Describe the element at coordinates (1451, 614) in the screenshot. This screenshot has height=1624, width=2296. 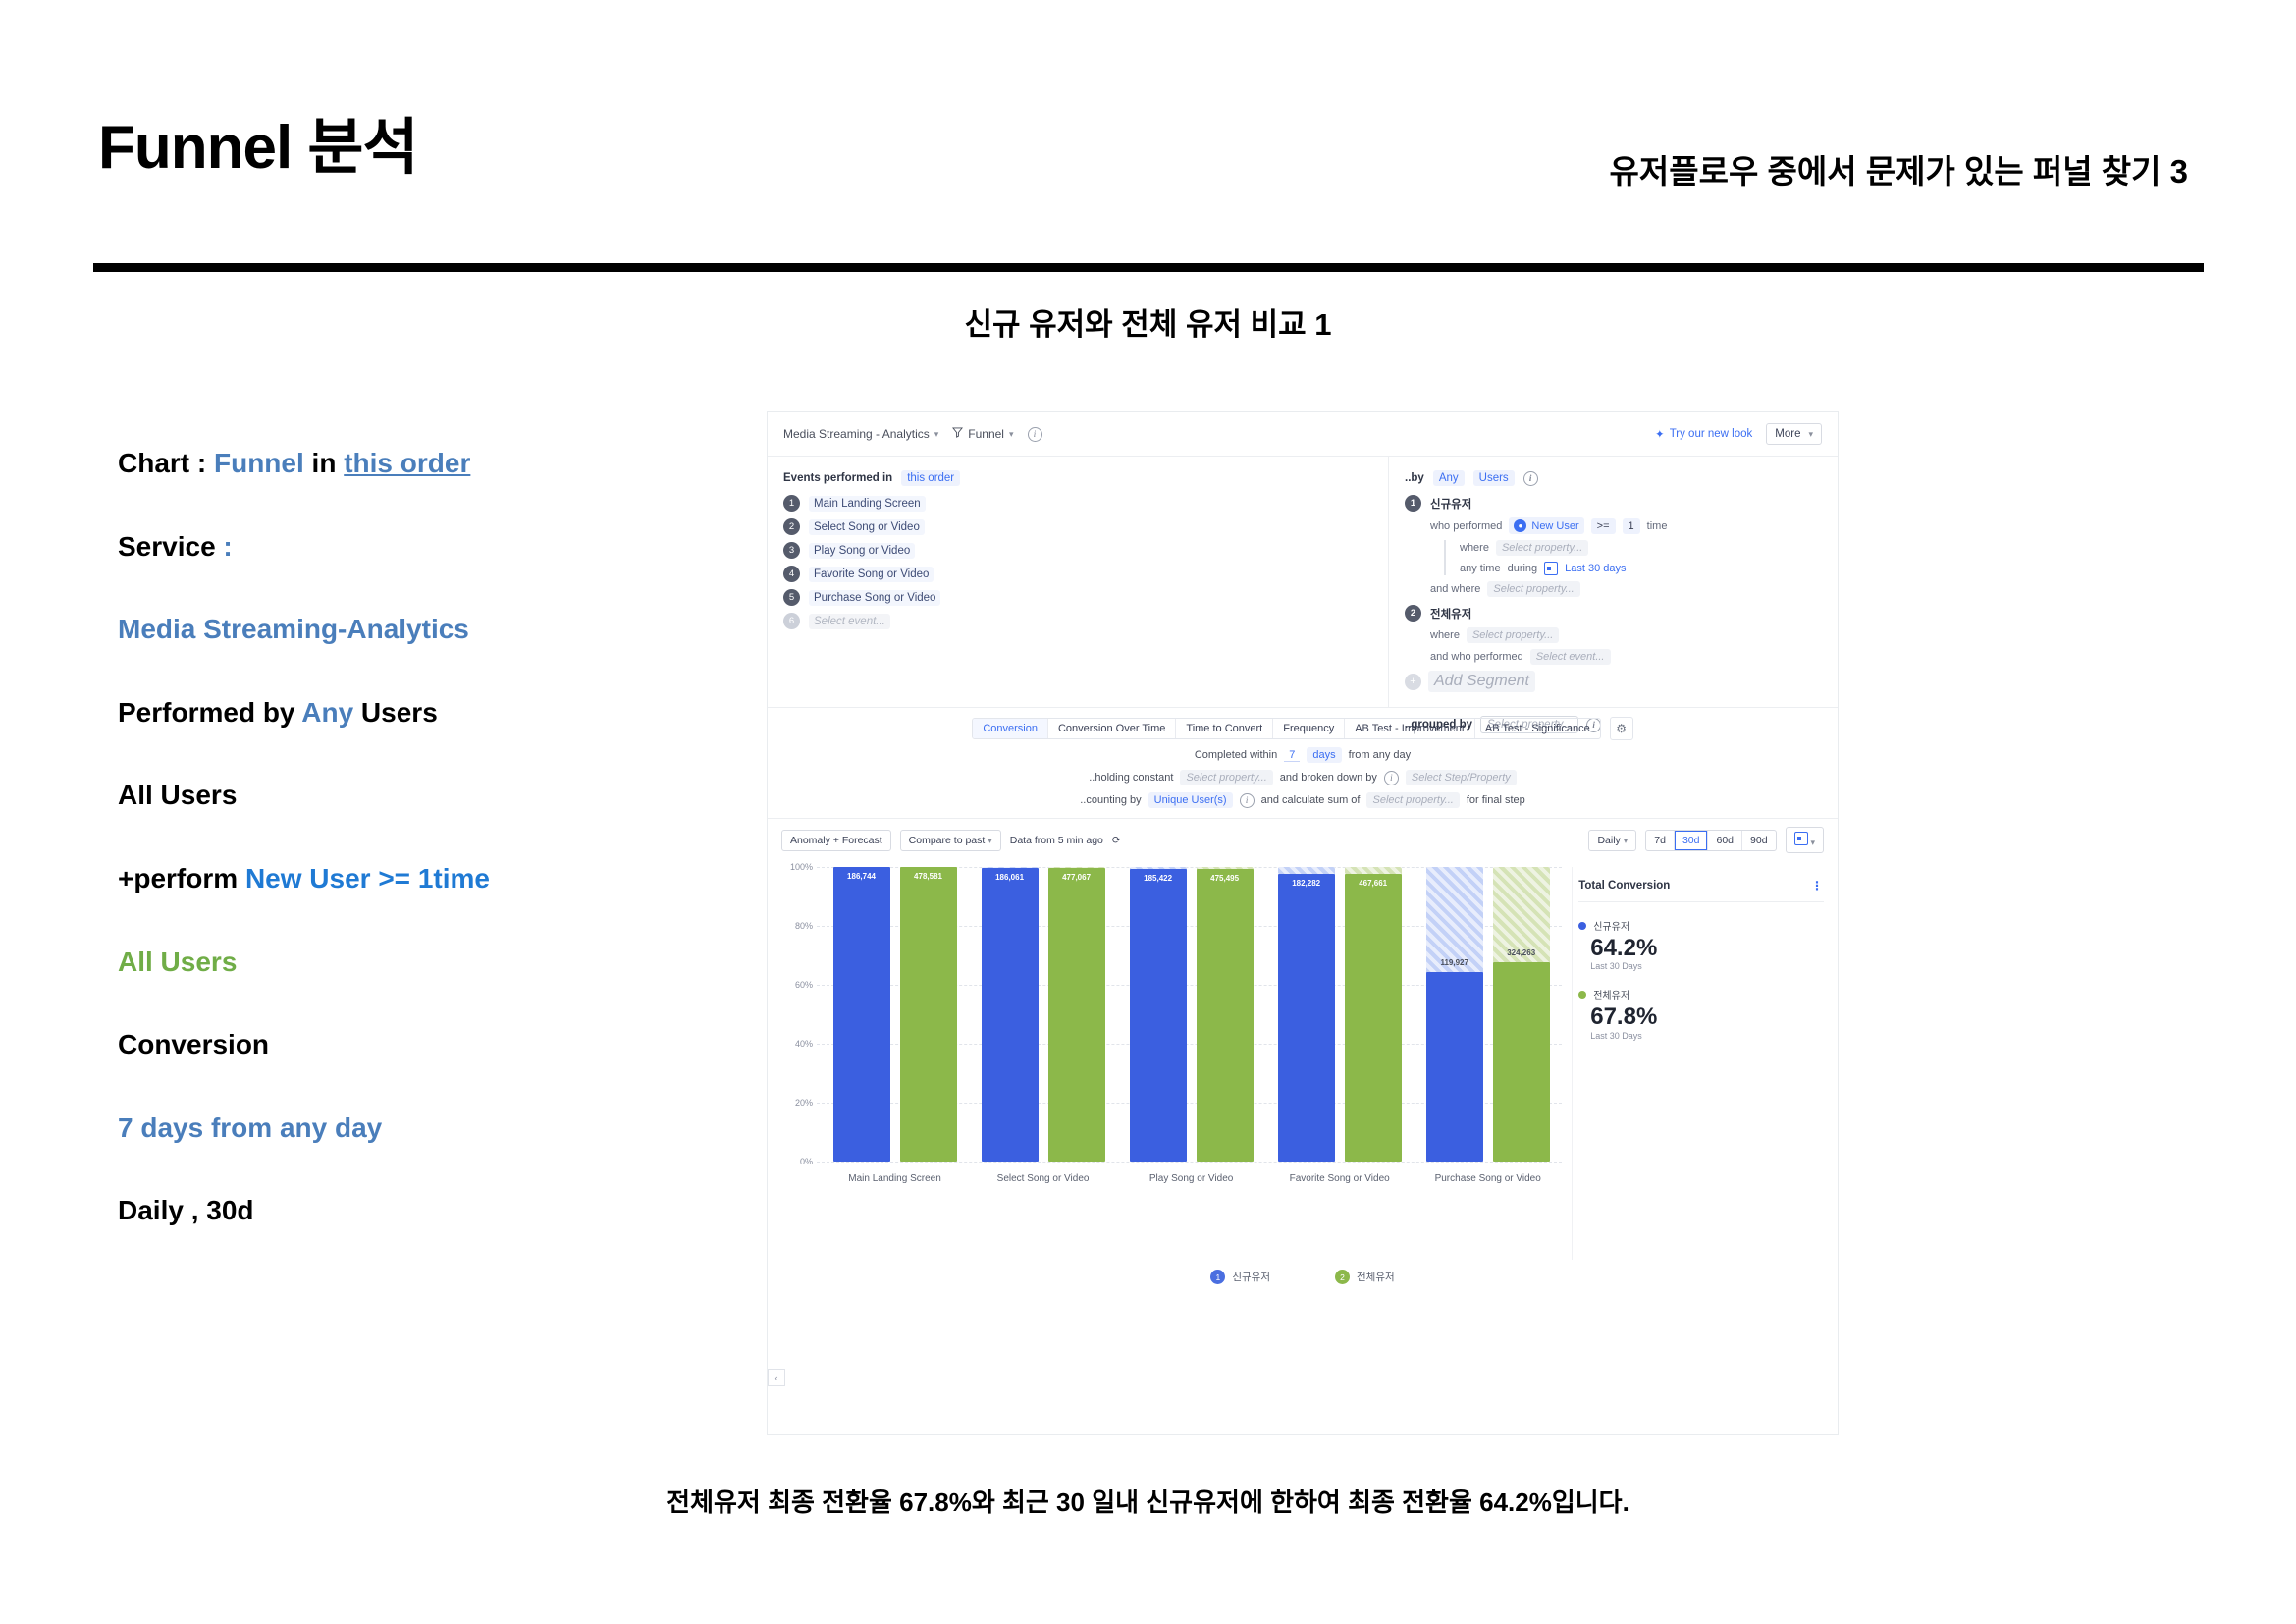
I see `segment-2-name: 전체유저` at that location.